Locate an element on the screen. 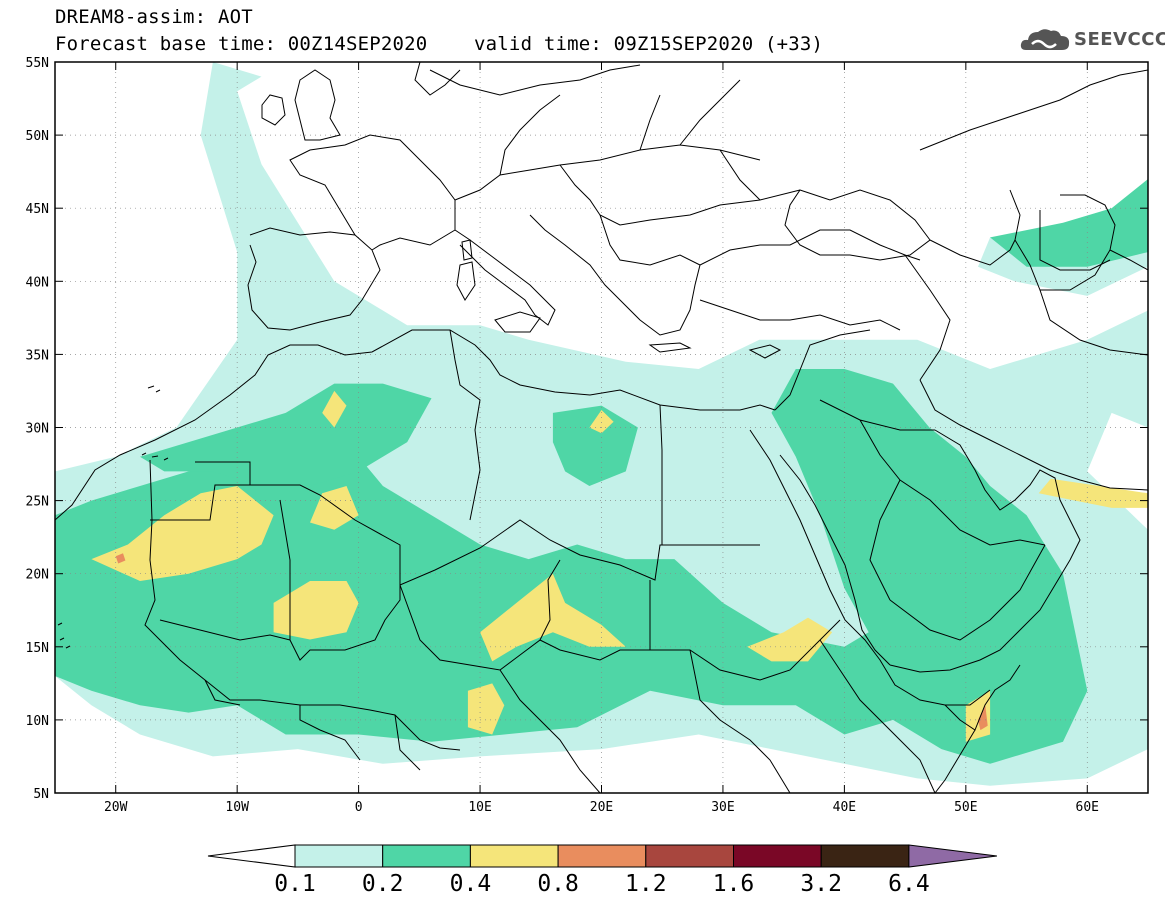  colorbar-level-label: 1.6 is located at coordinates (734, 884).